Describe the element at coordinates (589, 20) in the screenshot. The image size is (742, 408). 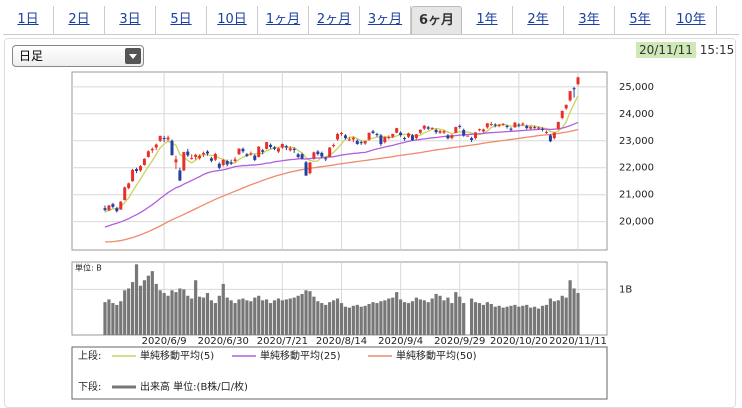
I see `range-tab: 3年` at that location.